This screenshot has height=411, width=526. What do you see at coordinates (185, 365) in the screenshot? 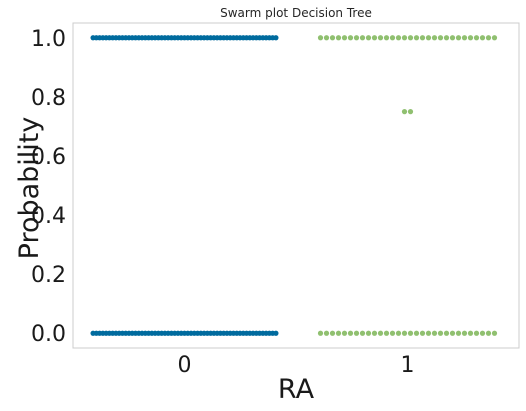
I see `x-tick-label: 0` at bounding box center [185, 365].